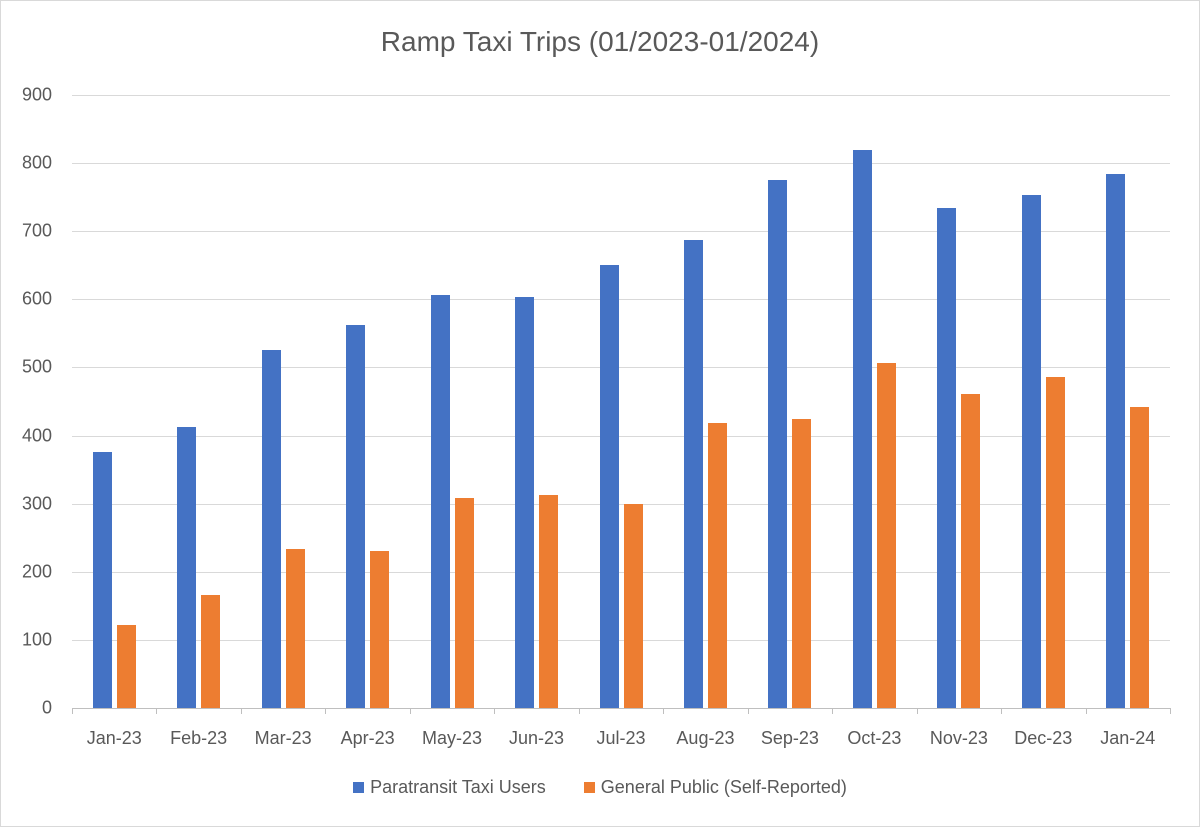 The height and width of the screenshot is (827, 1200). Describe the element at coordinates (199, 738) in the screenshot. I see `x-tick-label: Feb-23` at that location.